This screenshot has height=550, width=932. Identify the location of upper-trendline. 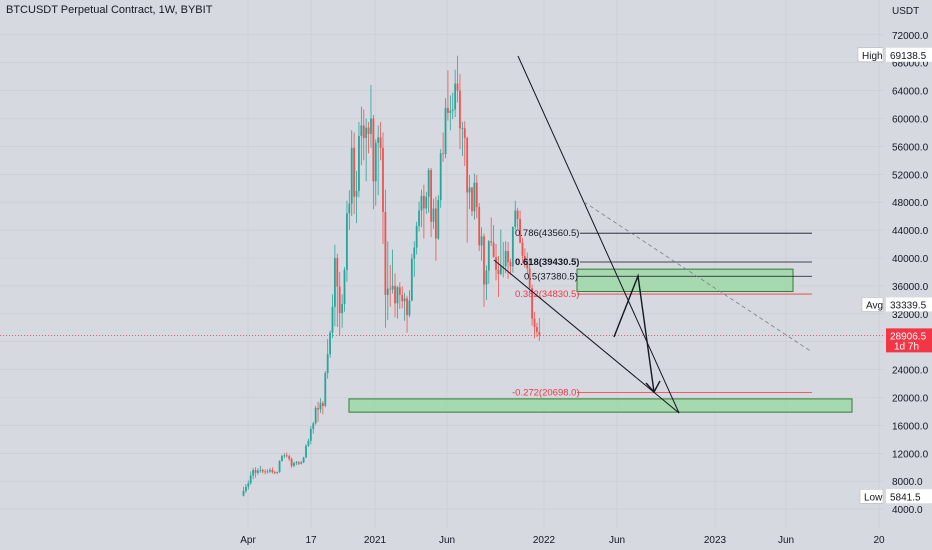
(598, 234).